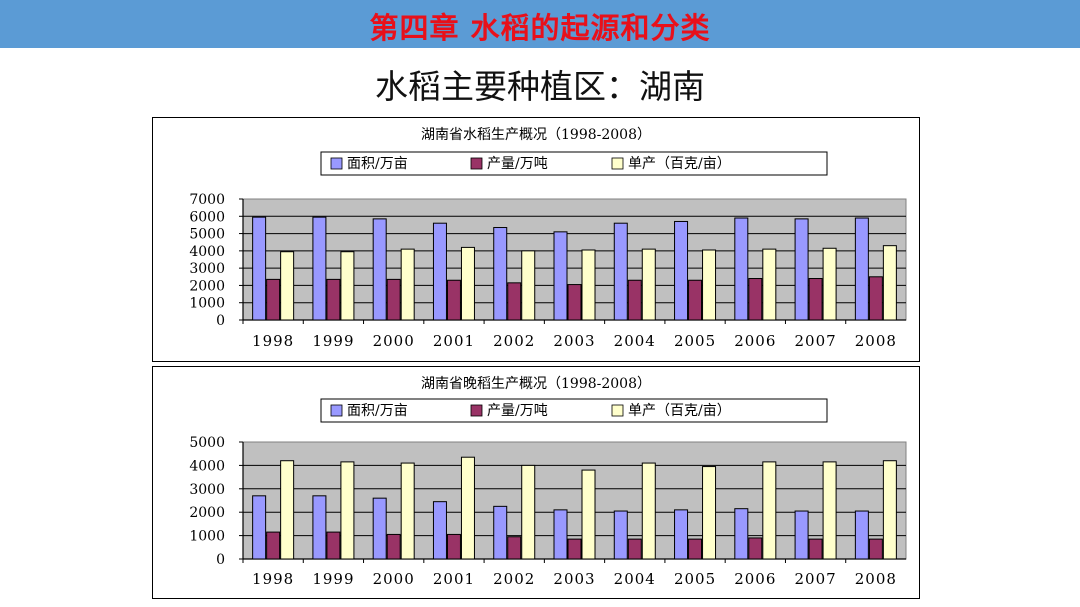 The height and width of the screenshot is (607, 1080). What do you see at coordinates (220, 560) in the screenshot?
I see `y-tick-label: 0` at bounding box center [220, 560].